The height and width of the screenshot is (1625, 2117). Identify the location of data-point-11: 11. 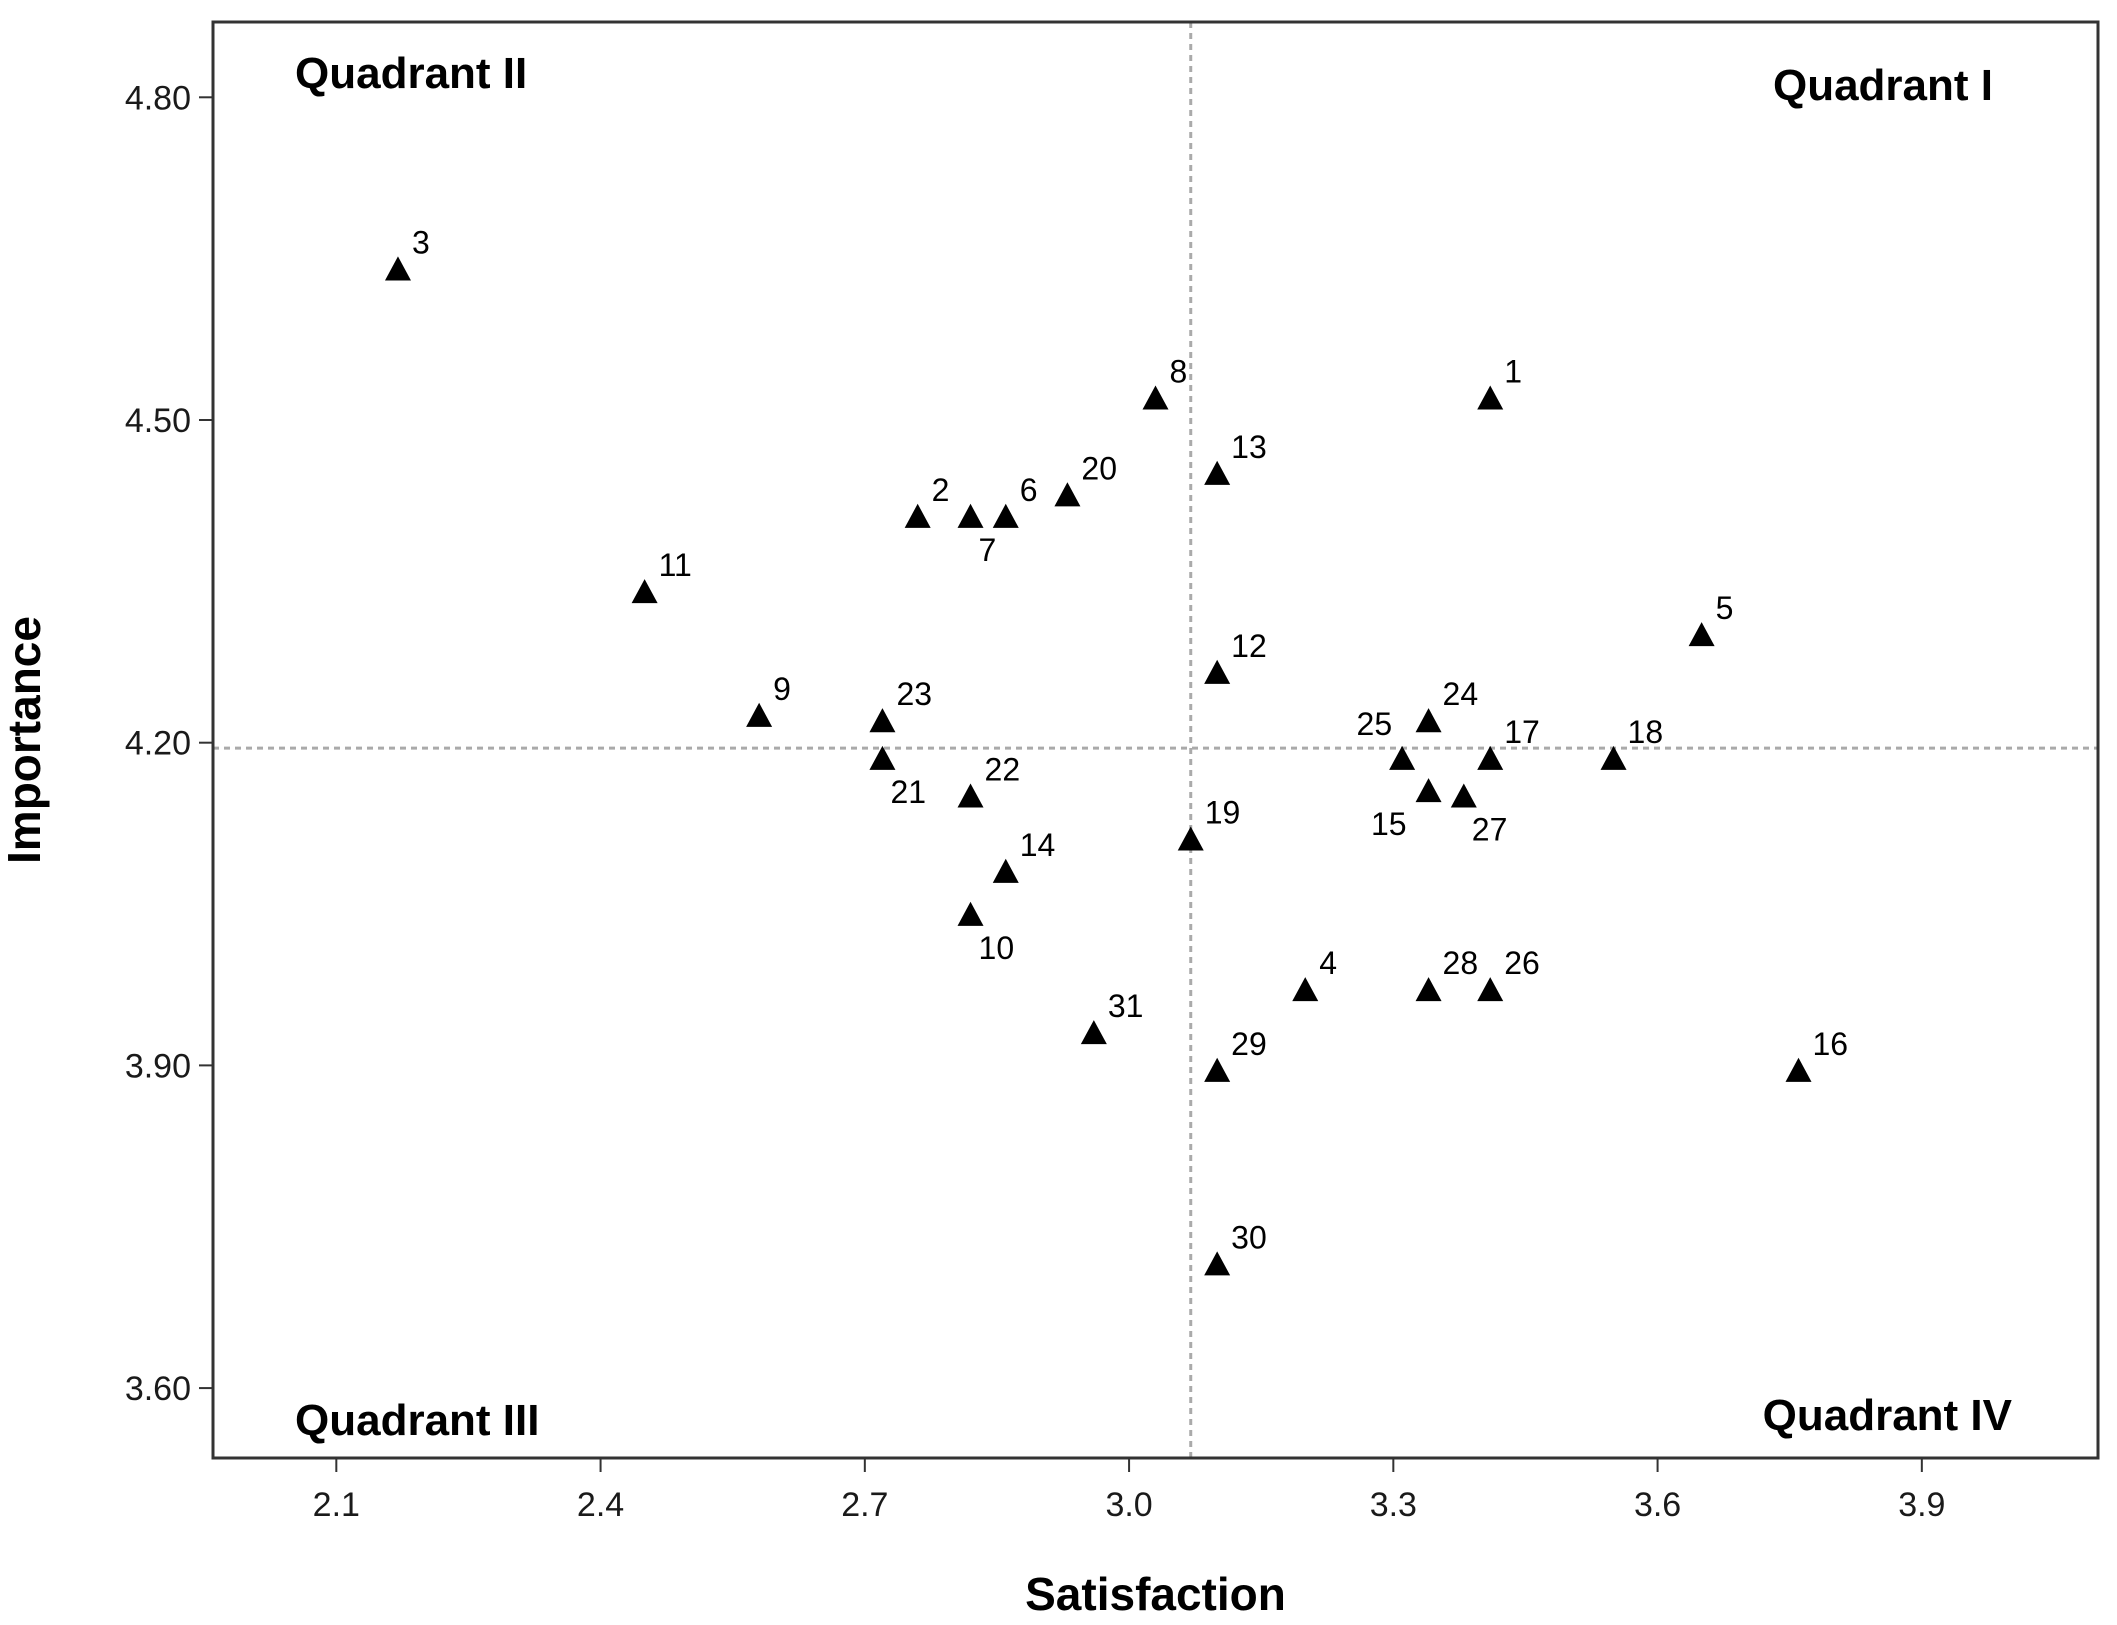
(661, 575).